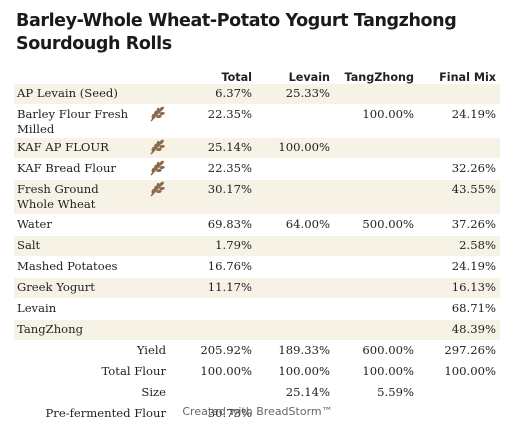 Image resolution: width=515 pixels, height=430 pixels. Describe the element at coordinates (236, 77) in the screenshot. I see `header-total: Total` at that location.